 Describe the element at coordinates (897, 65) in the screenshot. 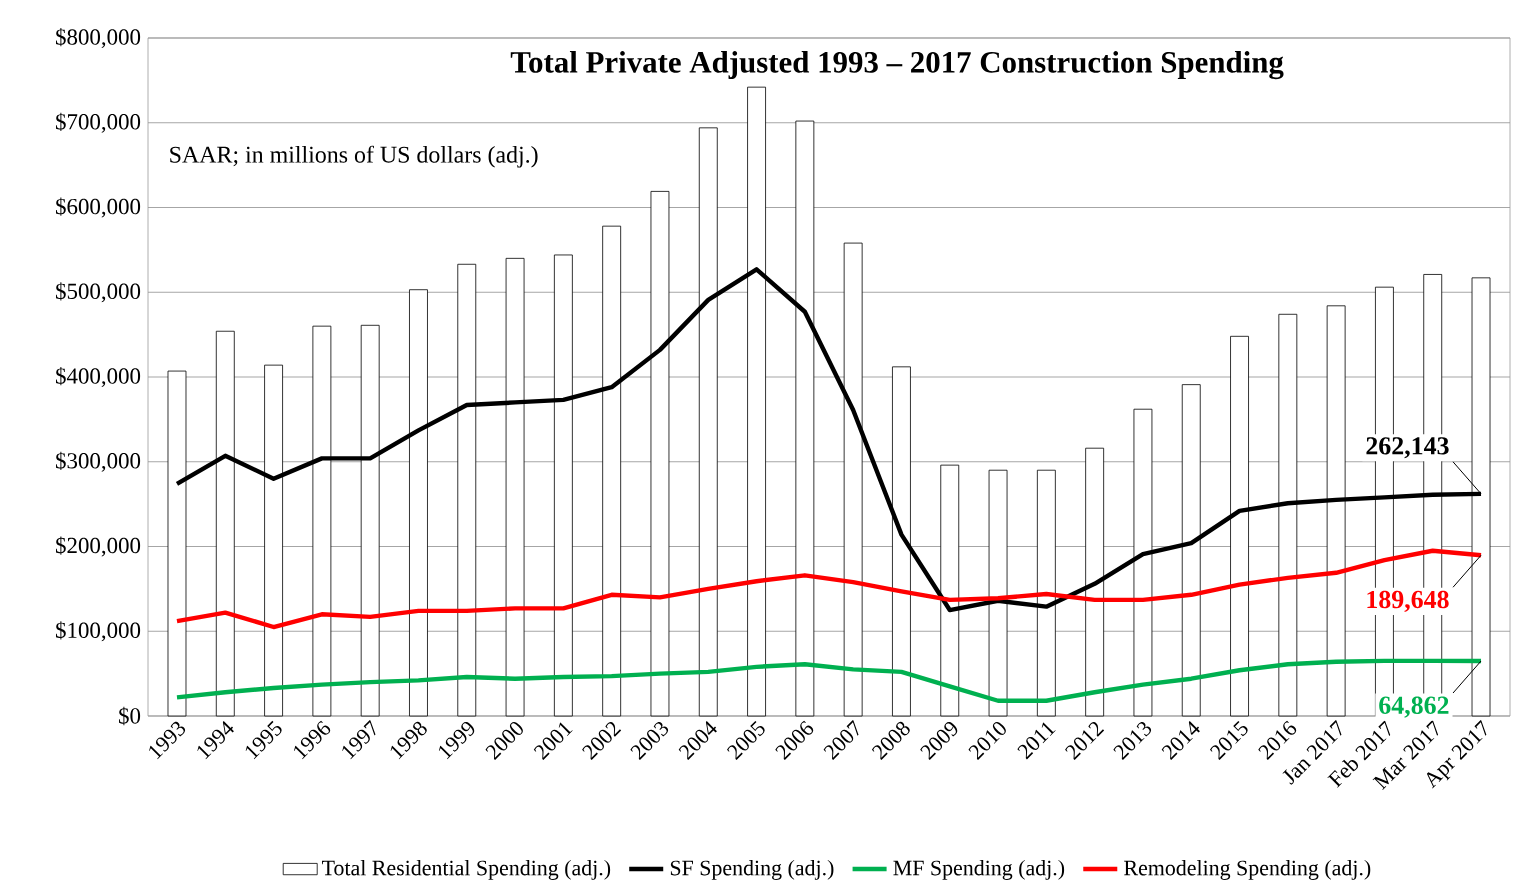

I see `chart-title: Total Private Adjusted 1993 – 2017 Construction Spending` at that location.